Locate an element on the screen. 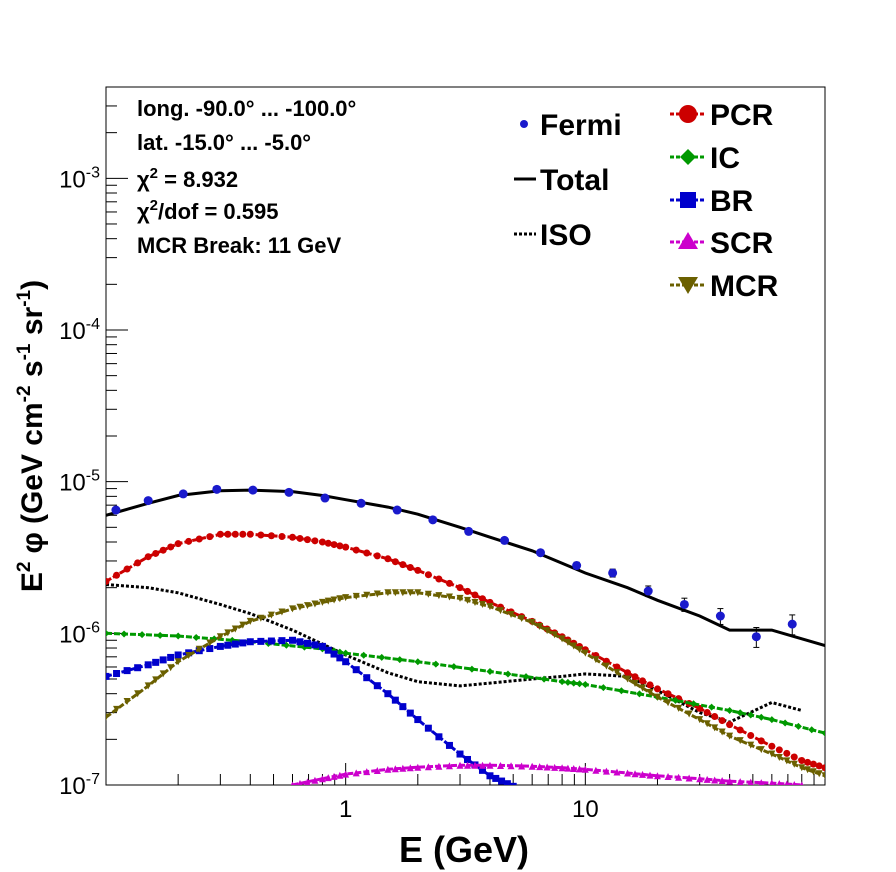 This screenshot has height=872, width=896. x-tick-label: 1 is located at coordinates (345, 809).